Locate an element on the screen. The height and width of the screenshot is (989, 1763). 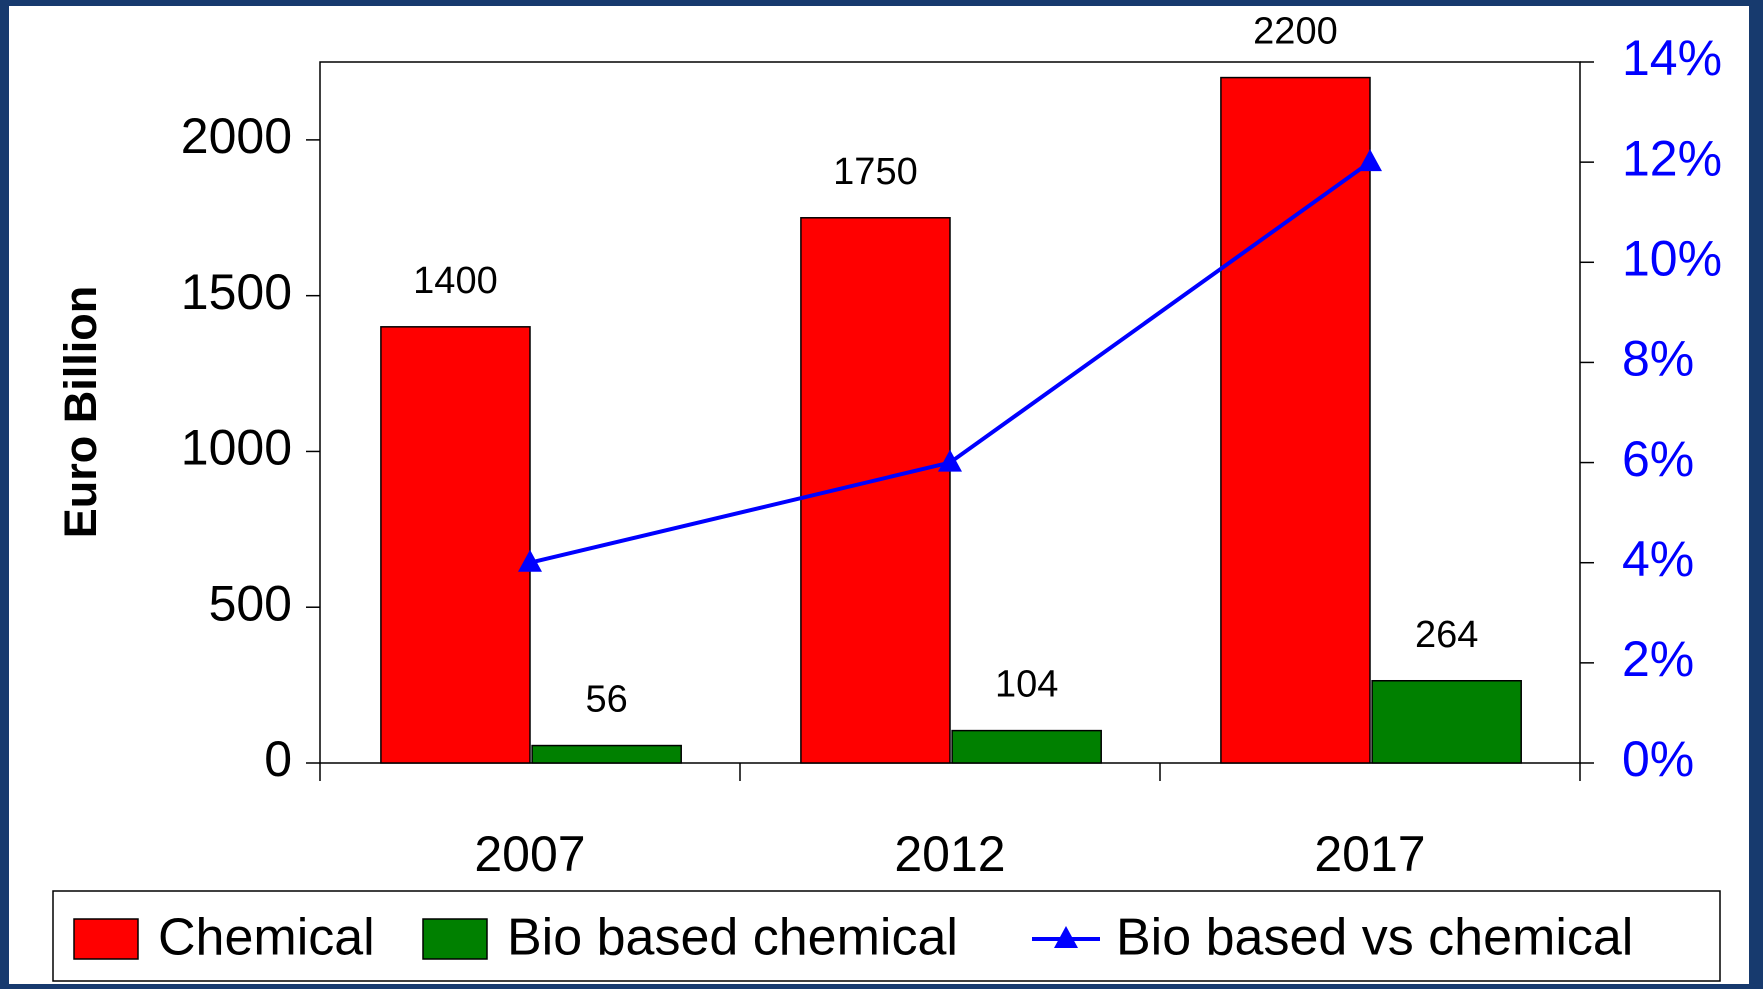
y-axis-title: Euro Billion is located at coordinates (80, 412).